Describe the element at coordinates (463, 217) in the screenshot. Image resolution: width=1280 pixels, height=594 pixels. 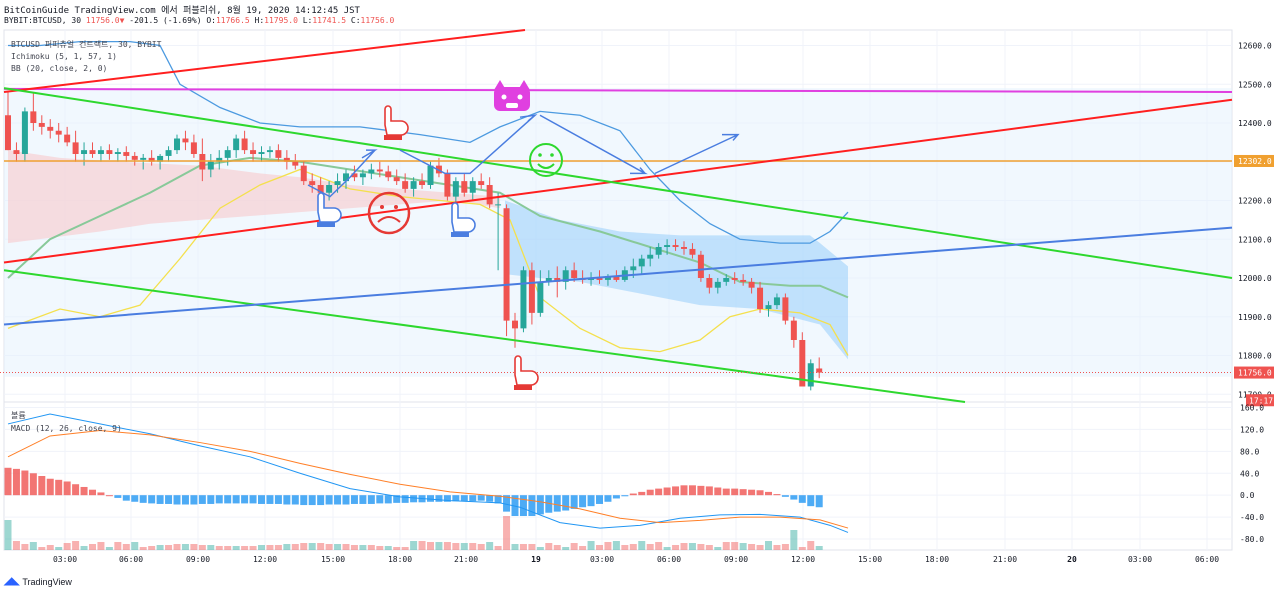
I see `pointing-hand-icon` at that location.